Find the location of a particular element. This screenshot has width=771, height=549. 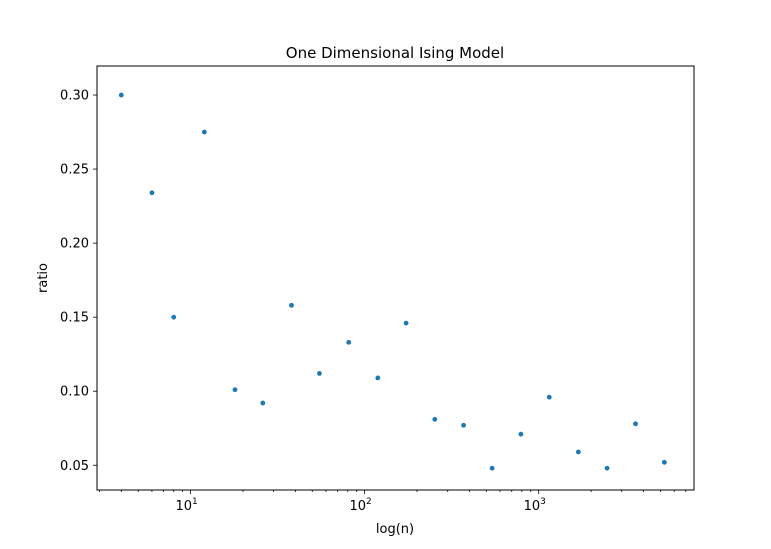

x-tick-label: 10² is located at coordinates (361, 505).